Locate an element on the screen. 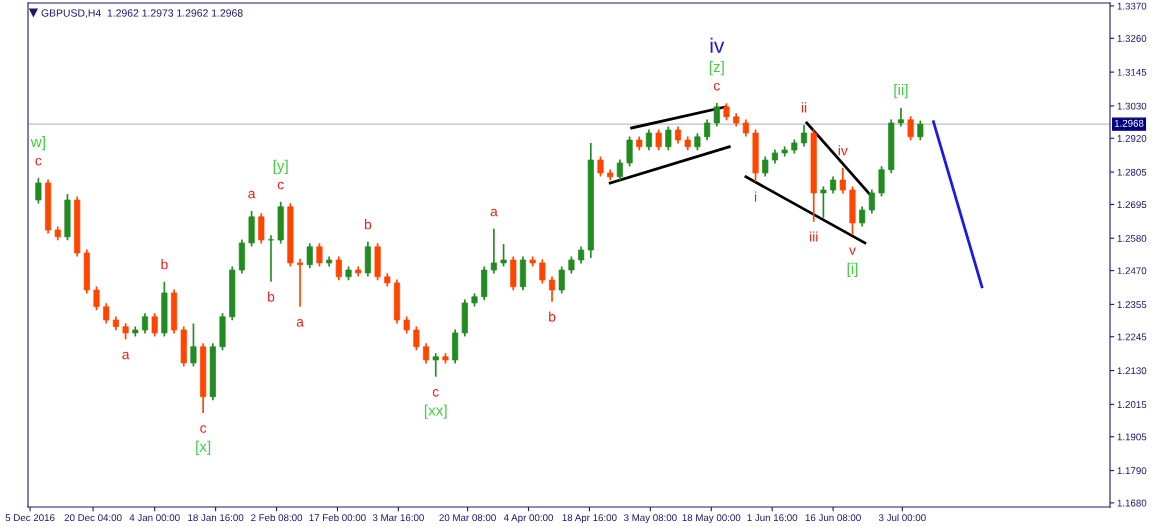  y-tick-label: 1.2015 is located at coordinates (1132, 404).